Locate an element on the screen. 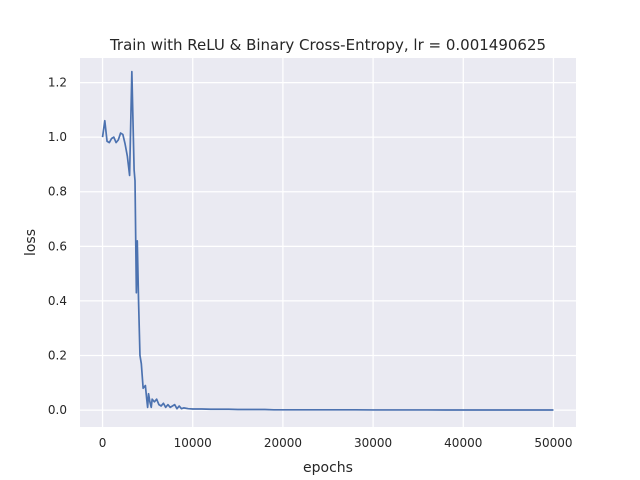  y-tick-label: 0.6 is located at coordinates (57, 246).